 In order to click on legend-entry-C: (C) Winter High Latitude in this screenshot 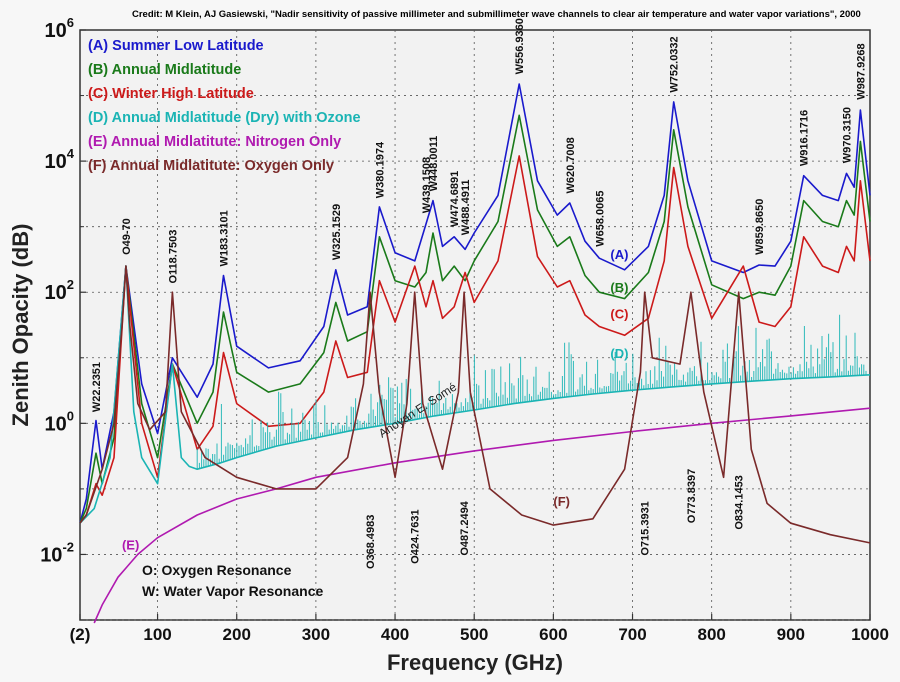, I will do `click(171, 94)`.